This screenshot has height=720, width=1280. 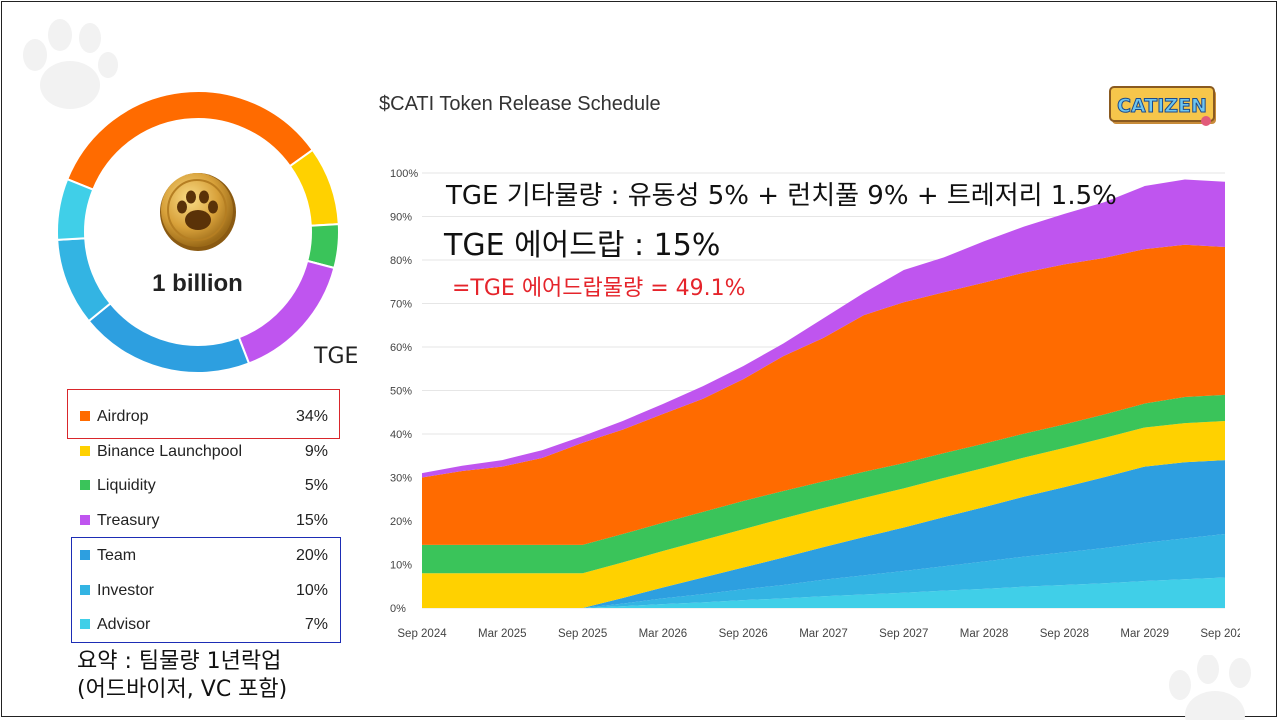 I want to click on legend-label: Team, so click(x=117, y=555).